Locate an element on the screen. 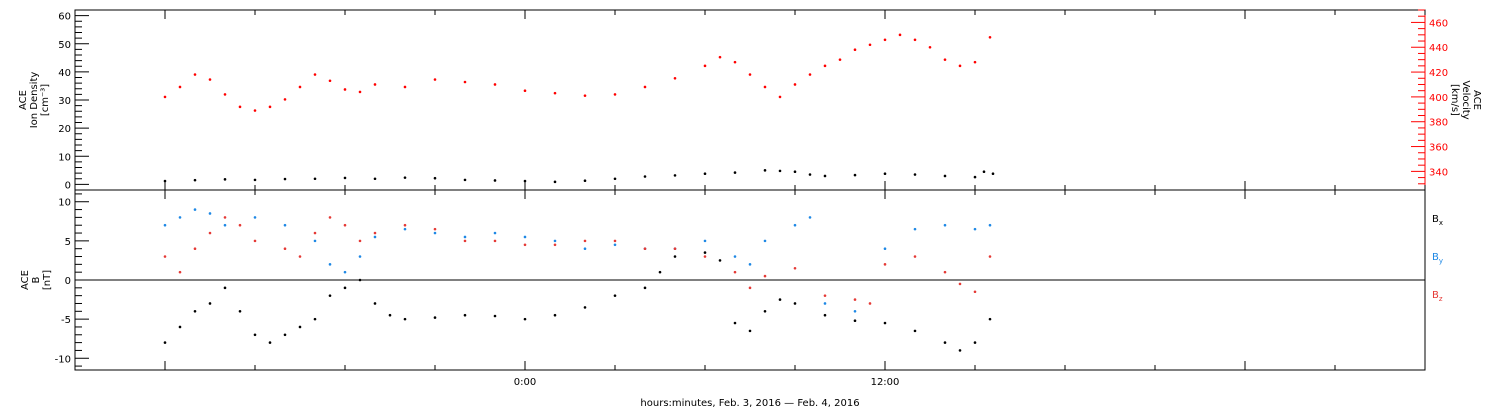 The height and width of the screenshot is (410, 1500). time-tick-label: 12:00 is located at coordinates (885, 382).